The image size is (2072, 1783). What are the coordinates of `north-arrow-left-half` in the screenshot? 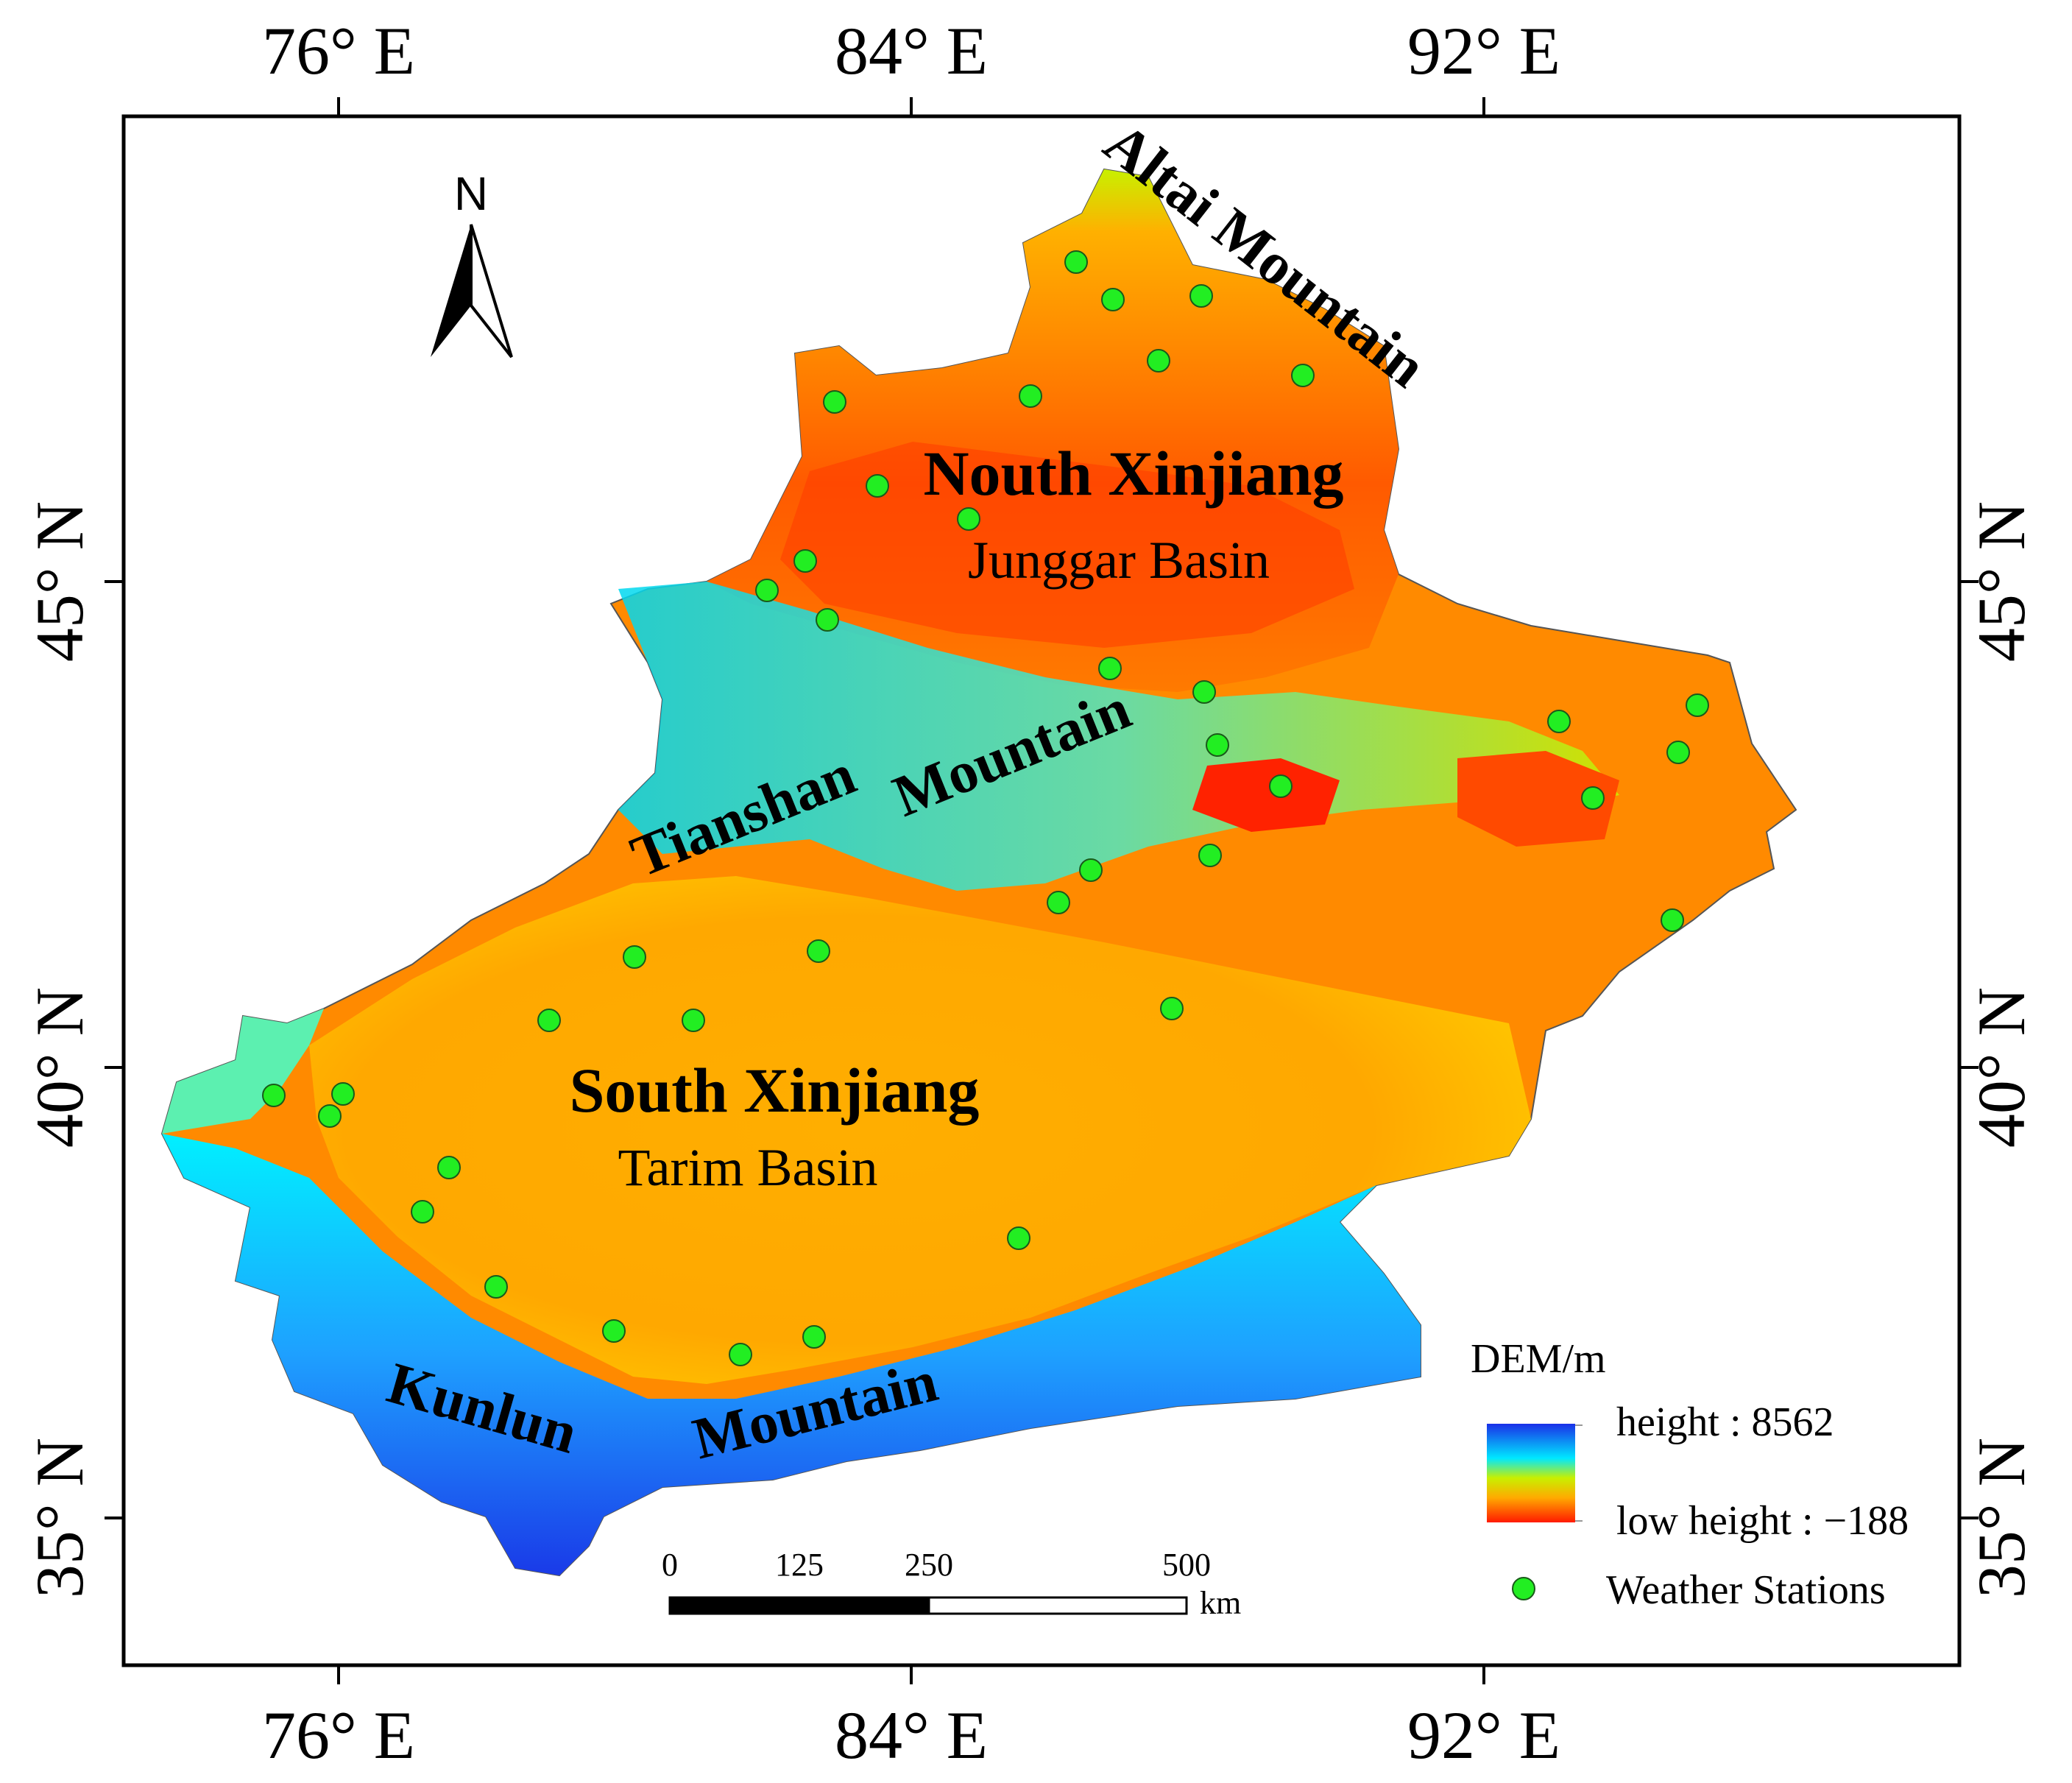 It's located at (451, 291).